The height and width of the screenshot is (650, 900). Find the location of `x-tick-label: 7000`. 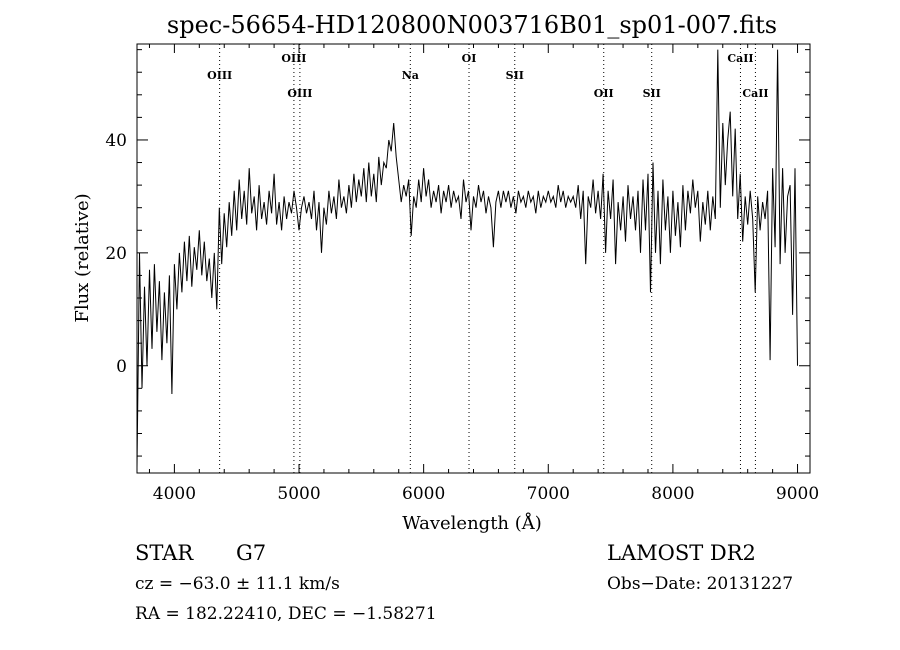

x-tick-label: 7000 is located at coordinates (548, 494).